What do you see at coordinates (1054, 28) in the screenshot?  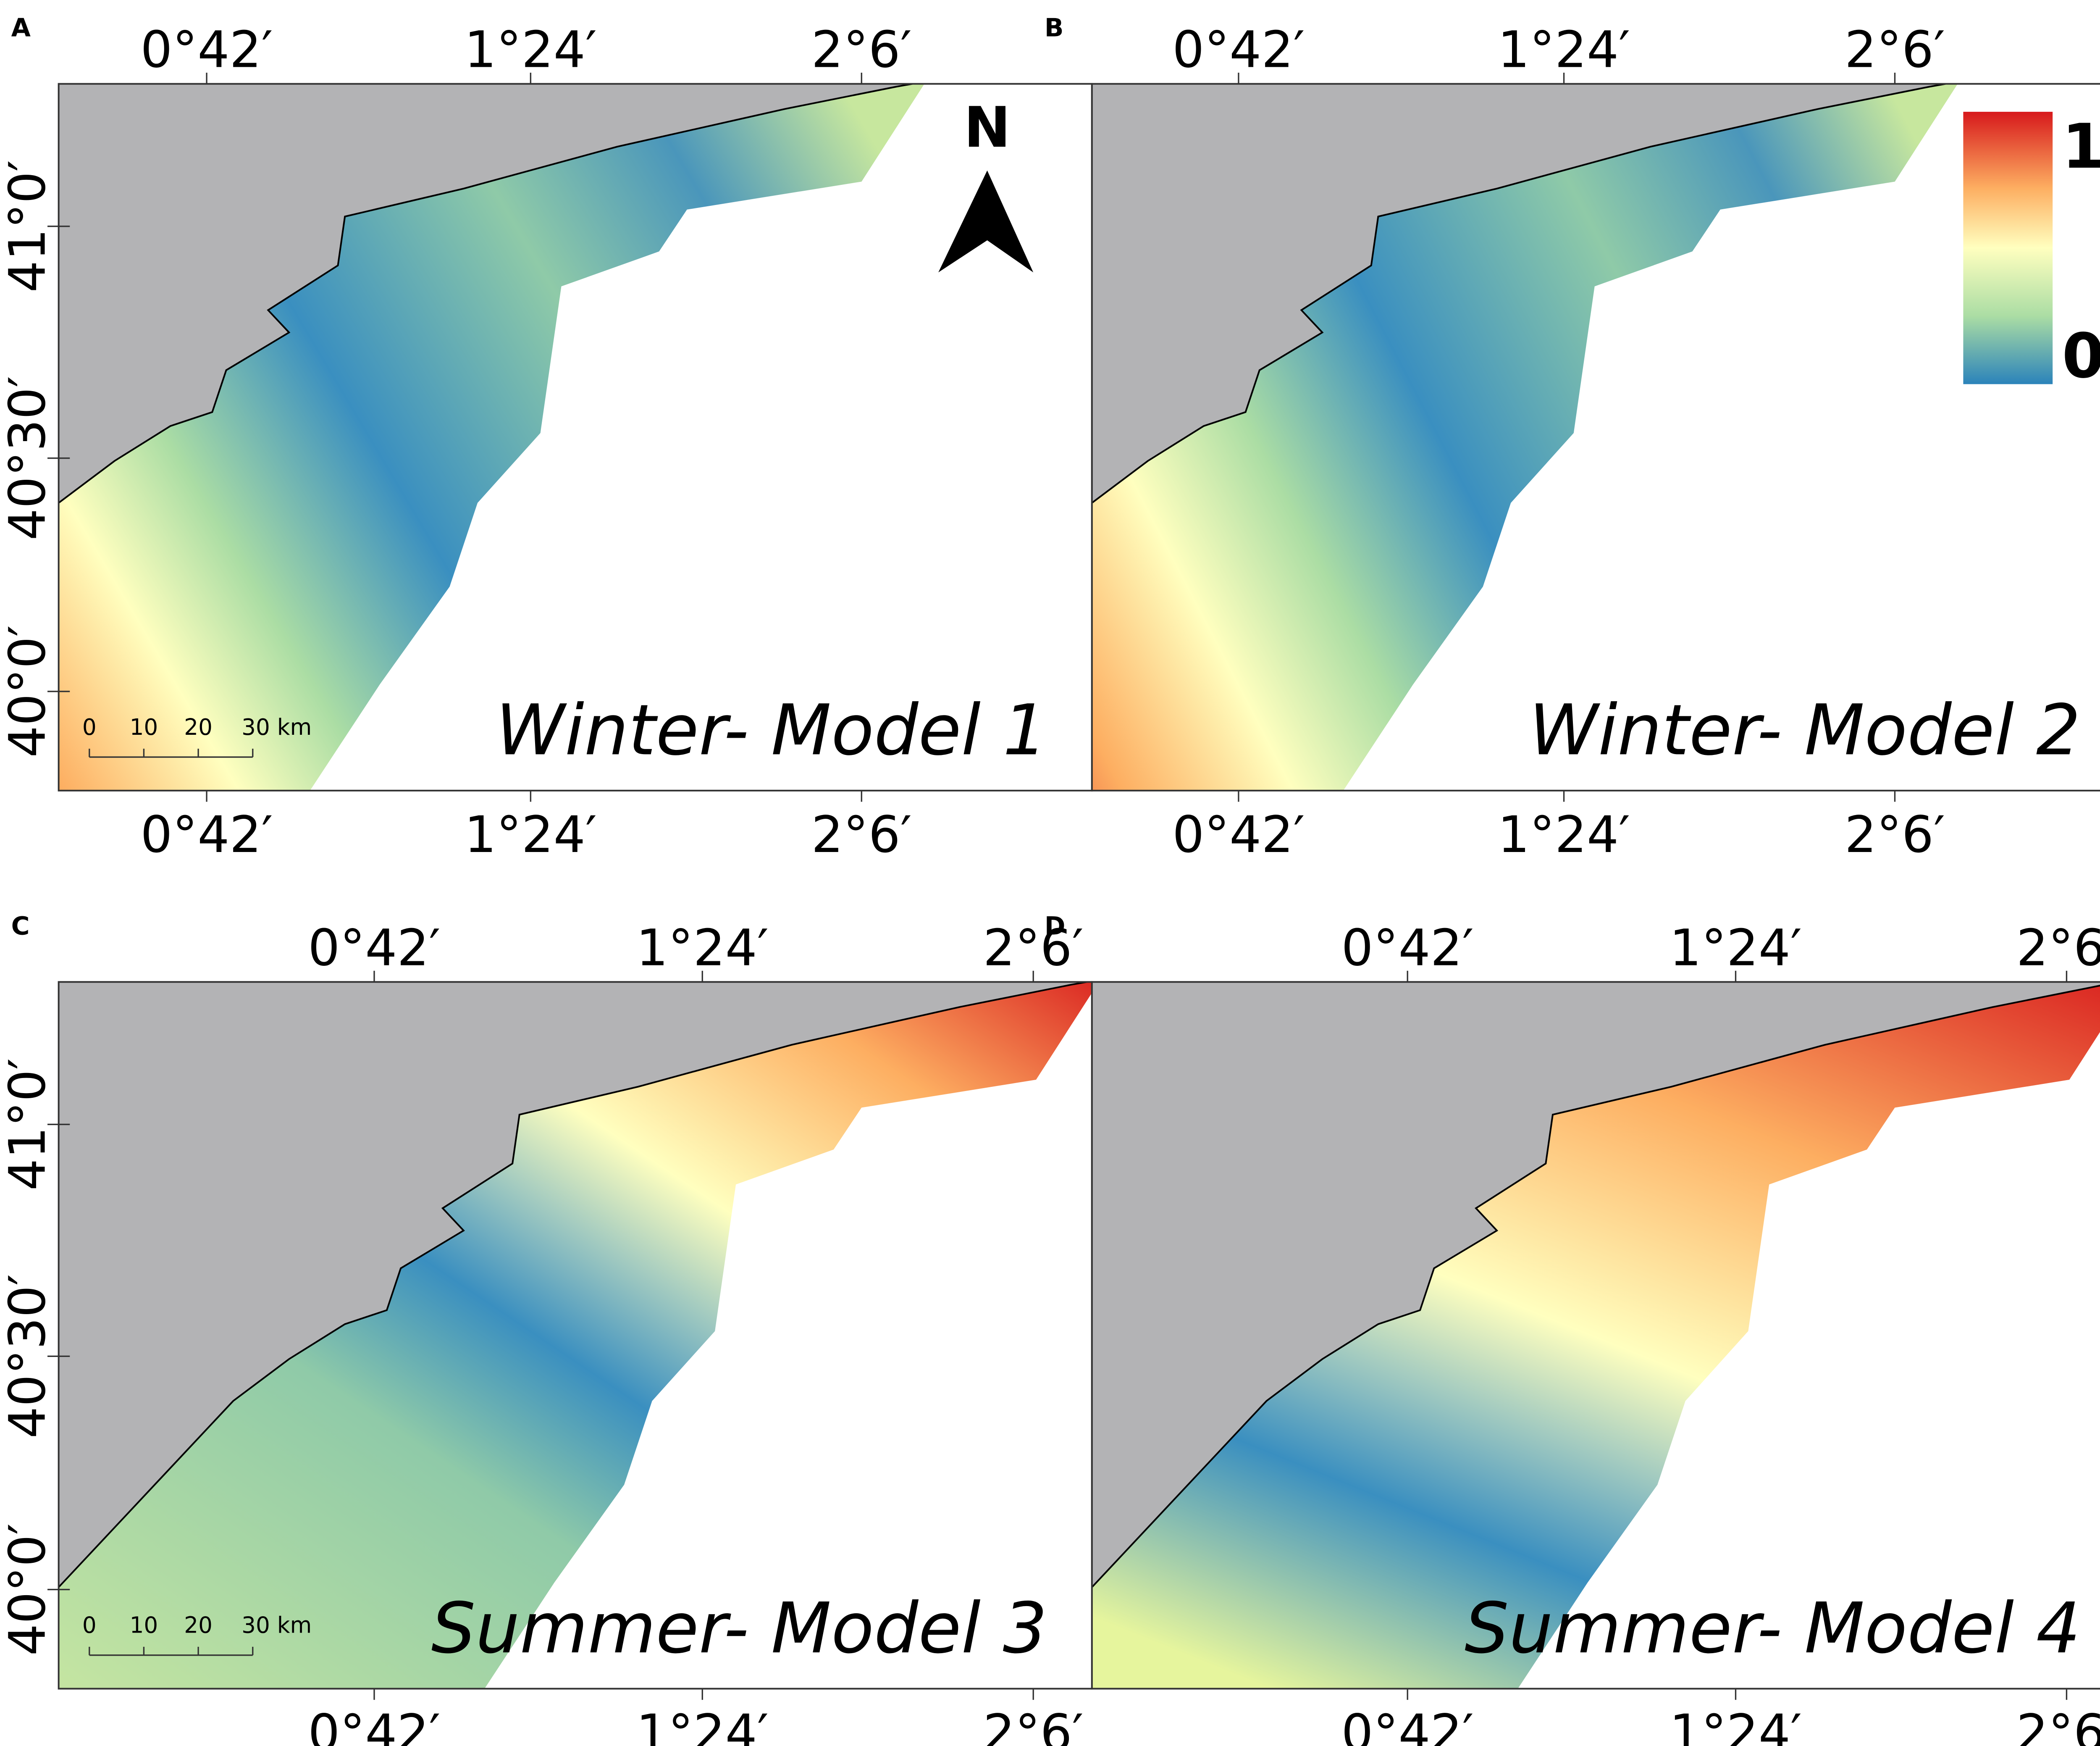 I see `panel-letter: B` at bounding box center [1054, 28].